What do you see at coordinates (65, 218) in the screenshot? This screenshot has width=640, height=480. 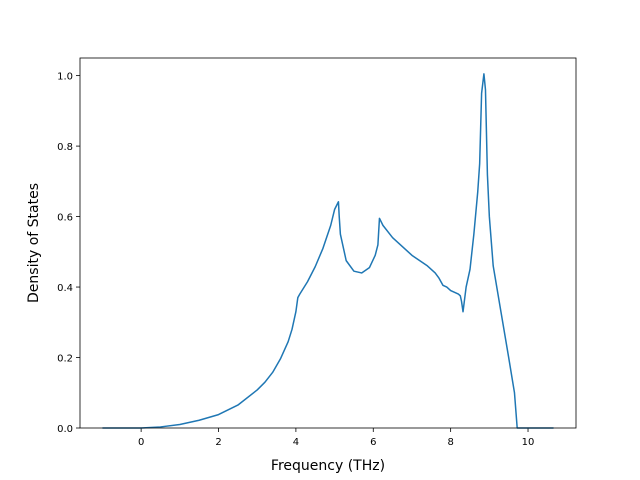 I see `y-tick-label: 0.6` at bounding box center [65, 218].